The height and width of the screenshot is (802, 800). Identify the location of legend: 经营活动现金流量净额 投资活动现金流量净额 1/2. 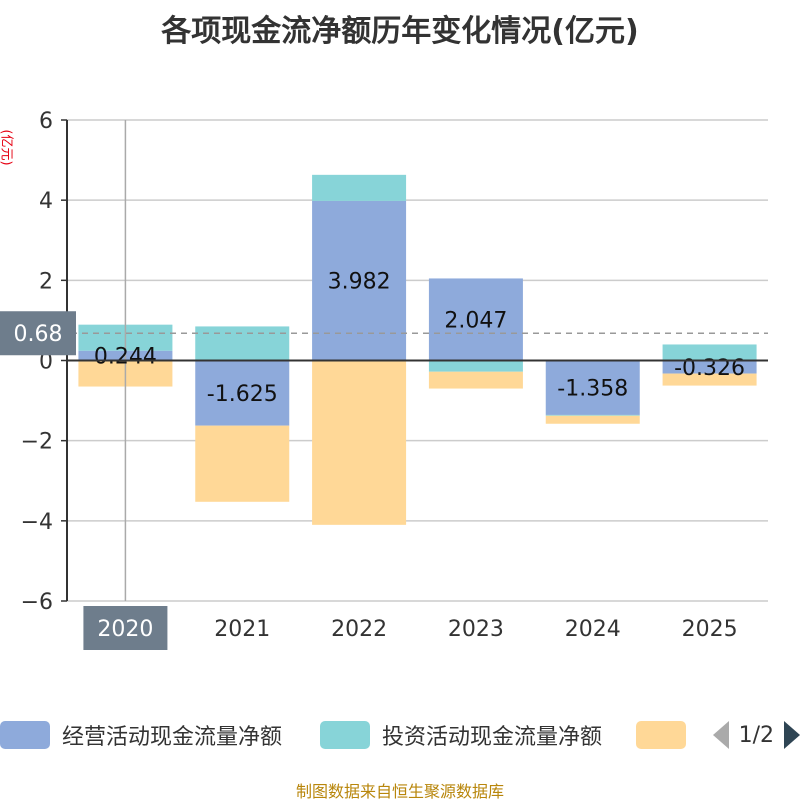
(400, 734).